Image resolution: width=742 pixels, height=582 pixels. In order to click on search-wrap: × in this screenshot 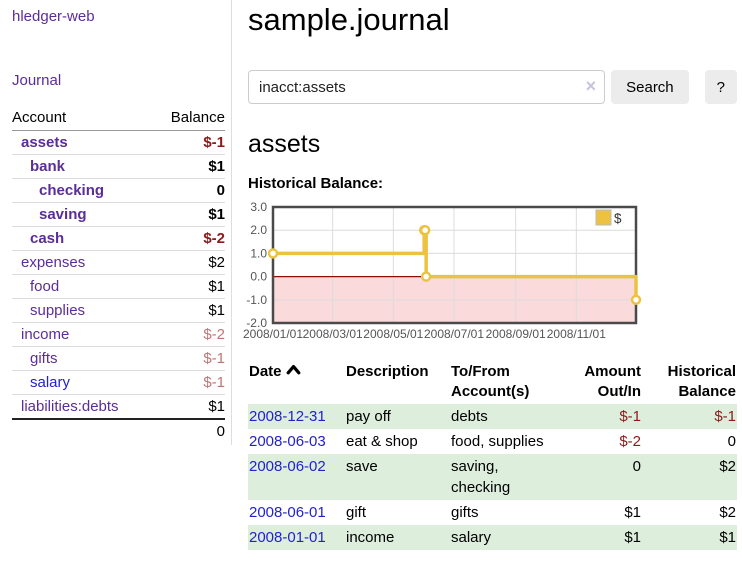, I will do `click(427, 87)`.